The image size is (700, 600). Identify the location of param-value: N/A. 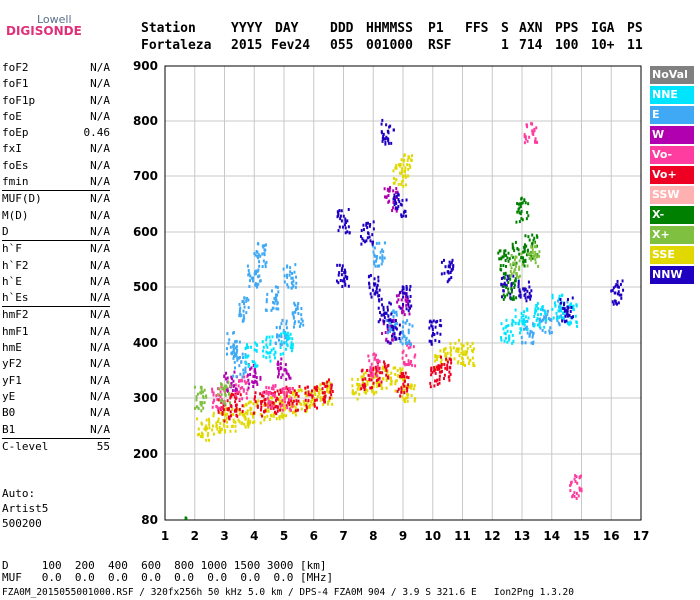
(100, 331).